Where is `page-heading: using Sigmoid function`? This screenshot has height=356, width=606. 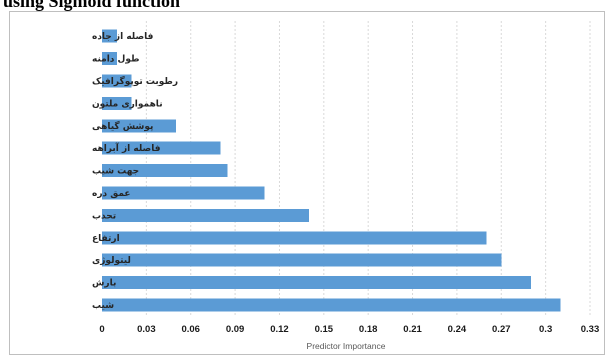
page-heading: using Sigmoid function is located at coordinates (92, 5).